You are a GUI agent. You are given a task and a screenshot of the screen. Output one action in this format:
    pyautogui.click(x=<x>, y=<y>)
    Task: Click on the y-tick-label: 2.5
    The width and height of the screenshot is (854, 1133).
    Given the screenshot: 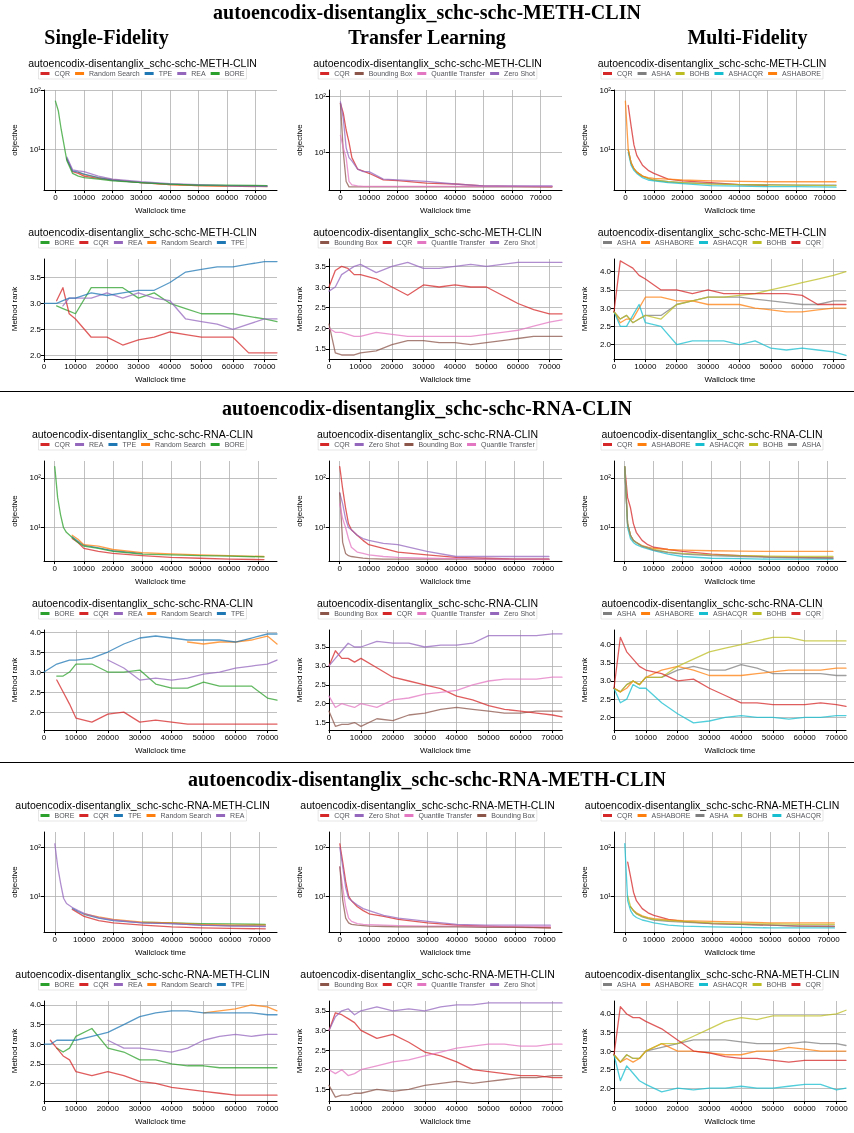 What is the action you would take?
    pyautogui.click(x=35, y=329)
    